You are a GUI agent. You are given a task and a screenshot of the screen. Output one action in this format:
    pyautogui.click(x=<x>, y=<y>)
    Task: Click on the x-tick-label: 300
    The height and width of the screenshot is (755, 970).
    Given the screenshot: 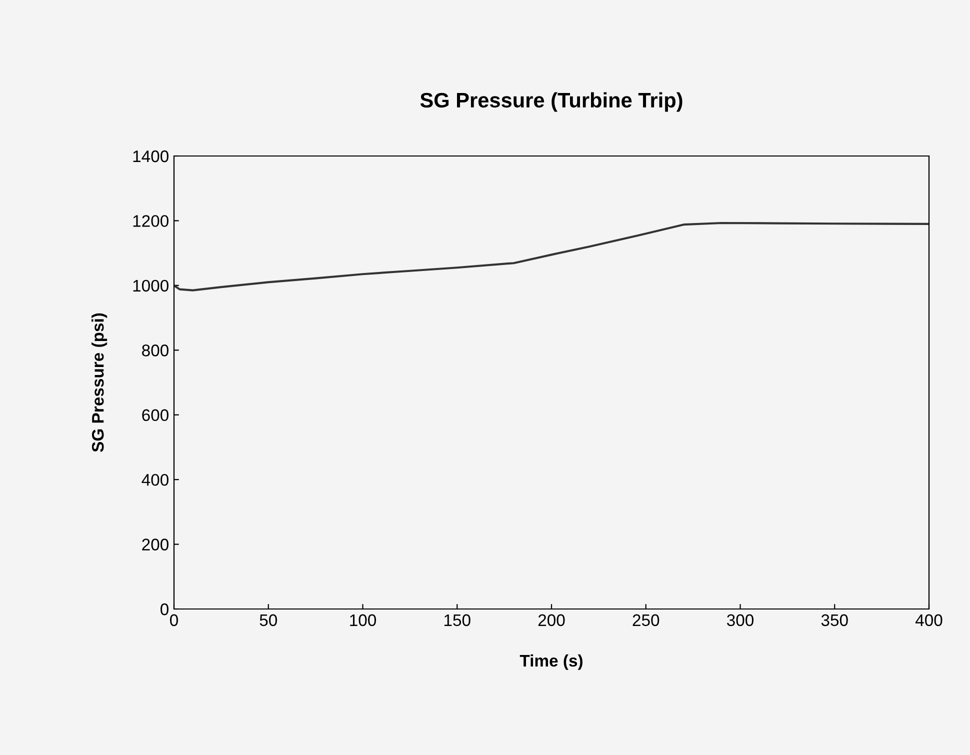 What is the action you would take?
    pyautogui.click(x=740, y=620)
    